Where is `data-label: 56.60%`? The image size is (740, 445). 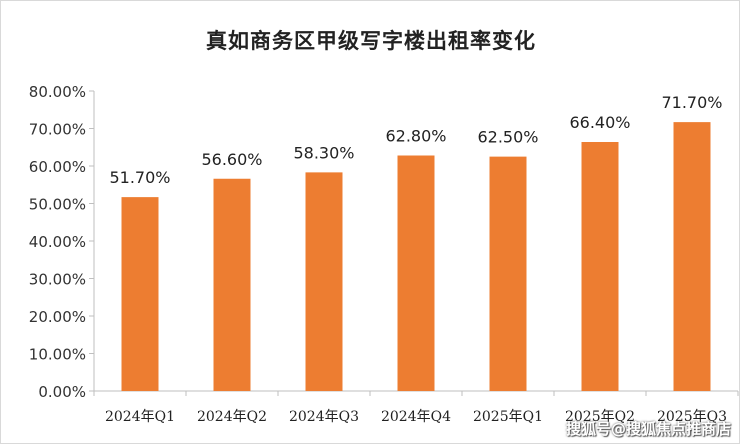
data-label: 56.60% is located at coordinates (231, 159).